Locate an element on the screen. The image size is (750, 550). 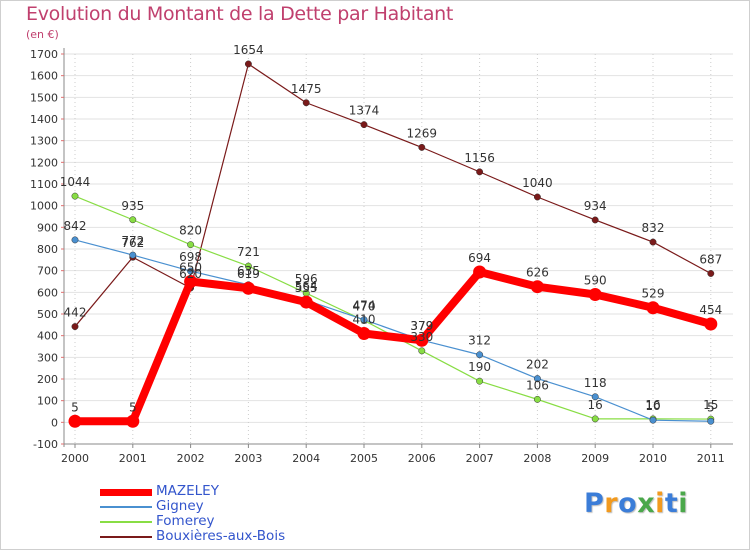
data-label: 410 is located at coordinates (364, 320).